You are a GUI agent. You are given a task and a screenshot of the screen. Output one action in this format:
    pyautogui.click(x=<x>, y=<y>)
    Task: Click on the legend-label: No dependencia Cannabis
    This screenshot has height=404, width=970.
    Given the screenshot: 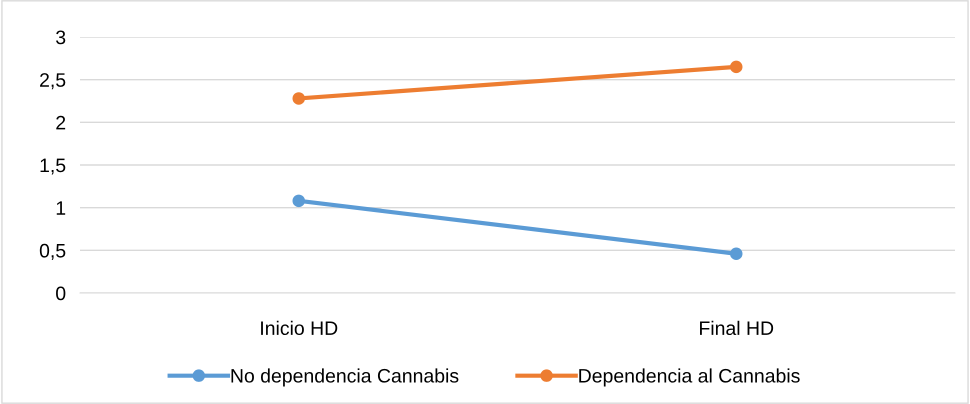 What is the action you would take?
    pyautogui.click(x=345, y=377)
    